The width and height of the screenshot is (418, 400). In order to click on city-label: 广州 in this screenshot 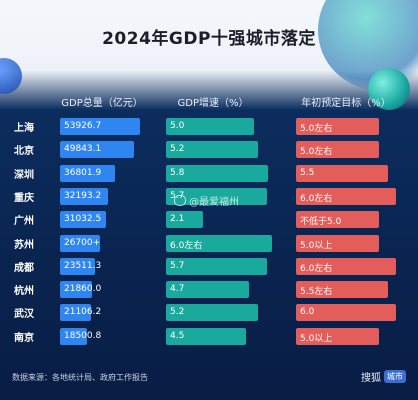, I will do `click(24, 222)`.